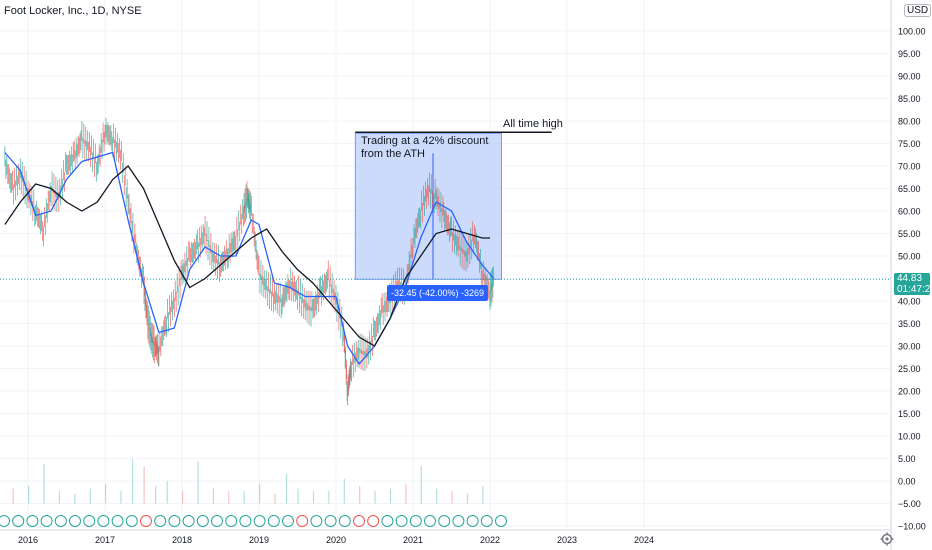 This screenshot has height=550, width=932. What do you see at coordinates (912, 527) in the screenshot?
I see `y-tick-label: −10.00` at bounding box center [912, 527].